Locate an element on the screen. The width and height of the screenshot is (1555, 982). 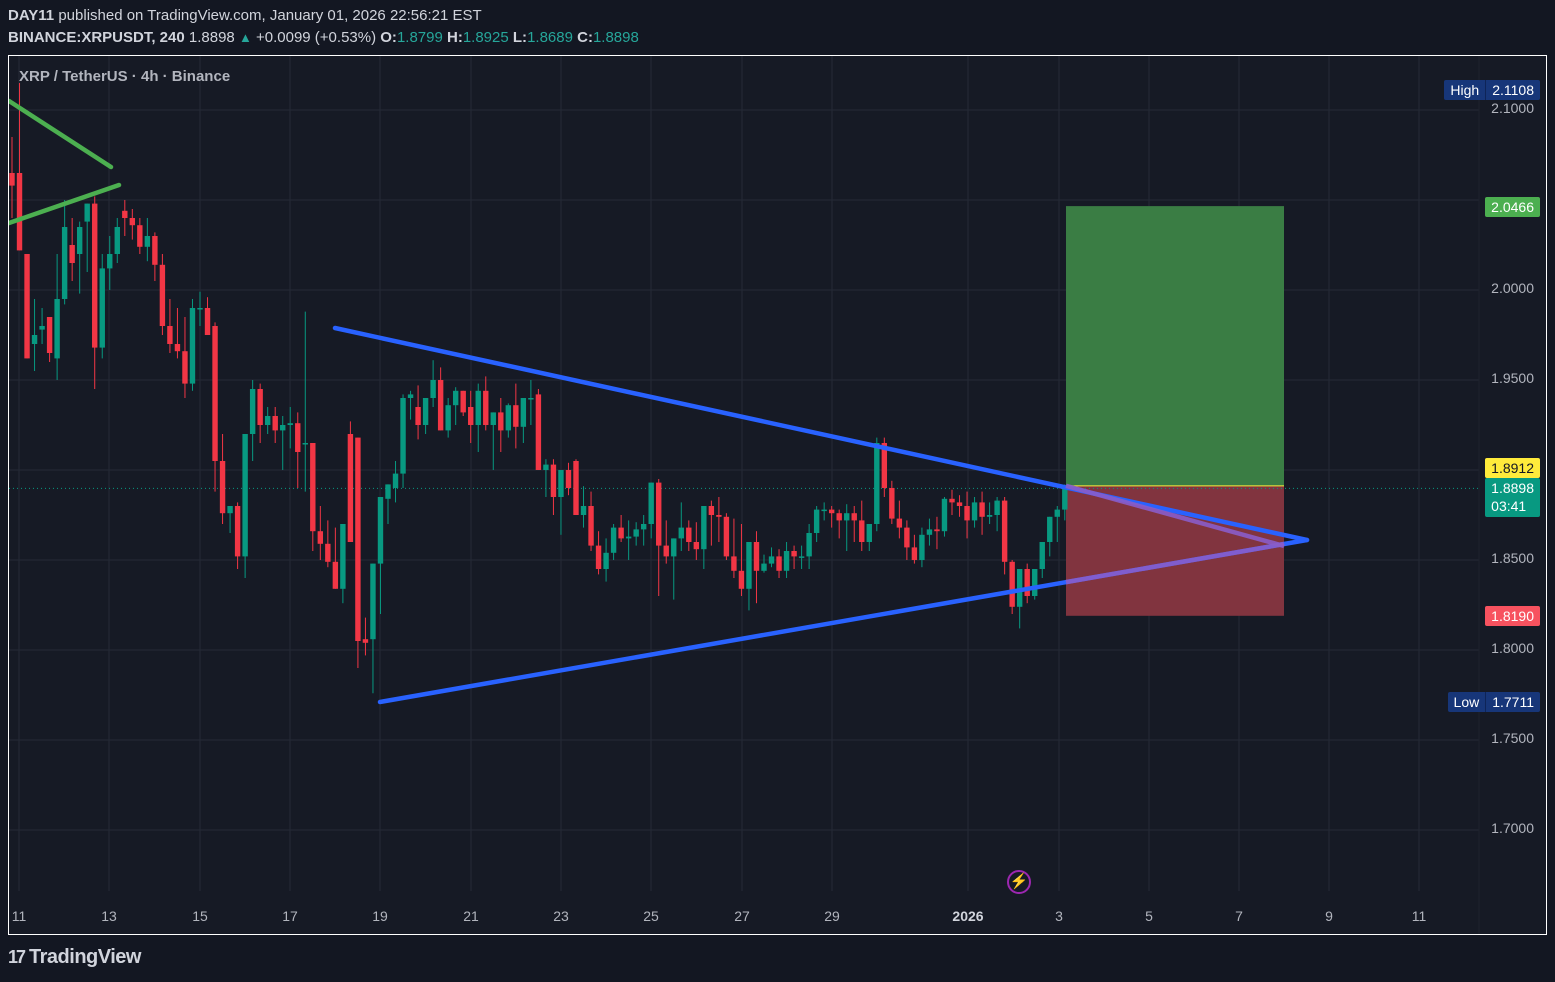
target-zone is located at coordinates (1175, 346).